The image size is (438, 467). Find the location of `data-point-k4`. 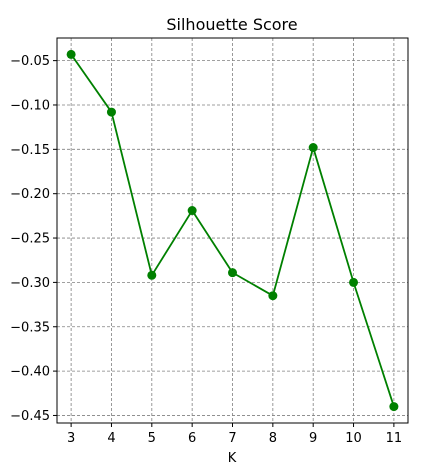

data-point-k4 is located at coordinates (111, 112).